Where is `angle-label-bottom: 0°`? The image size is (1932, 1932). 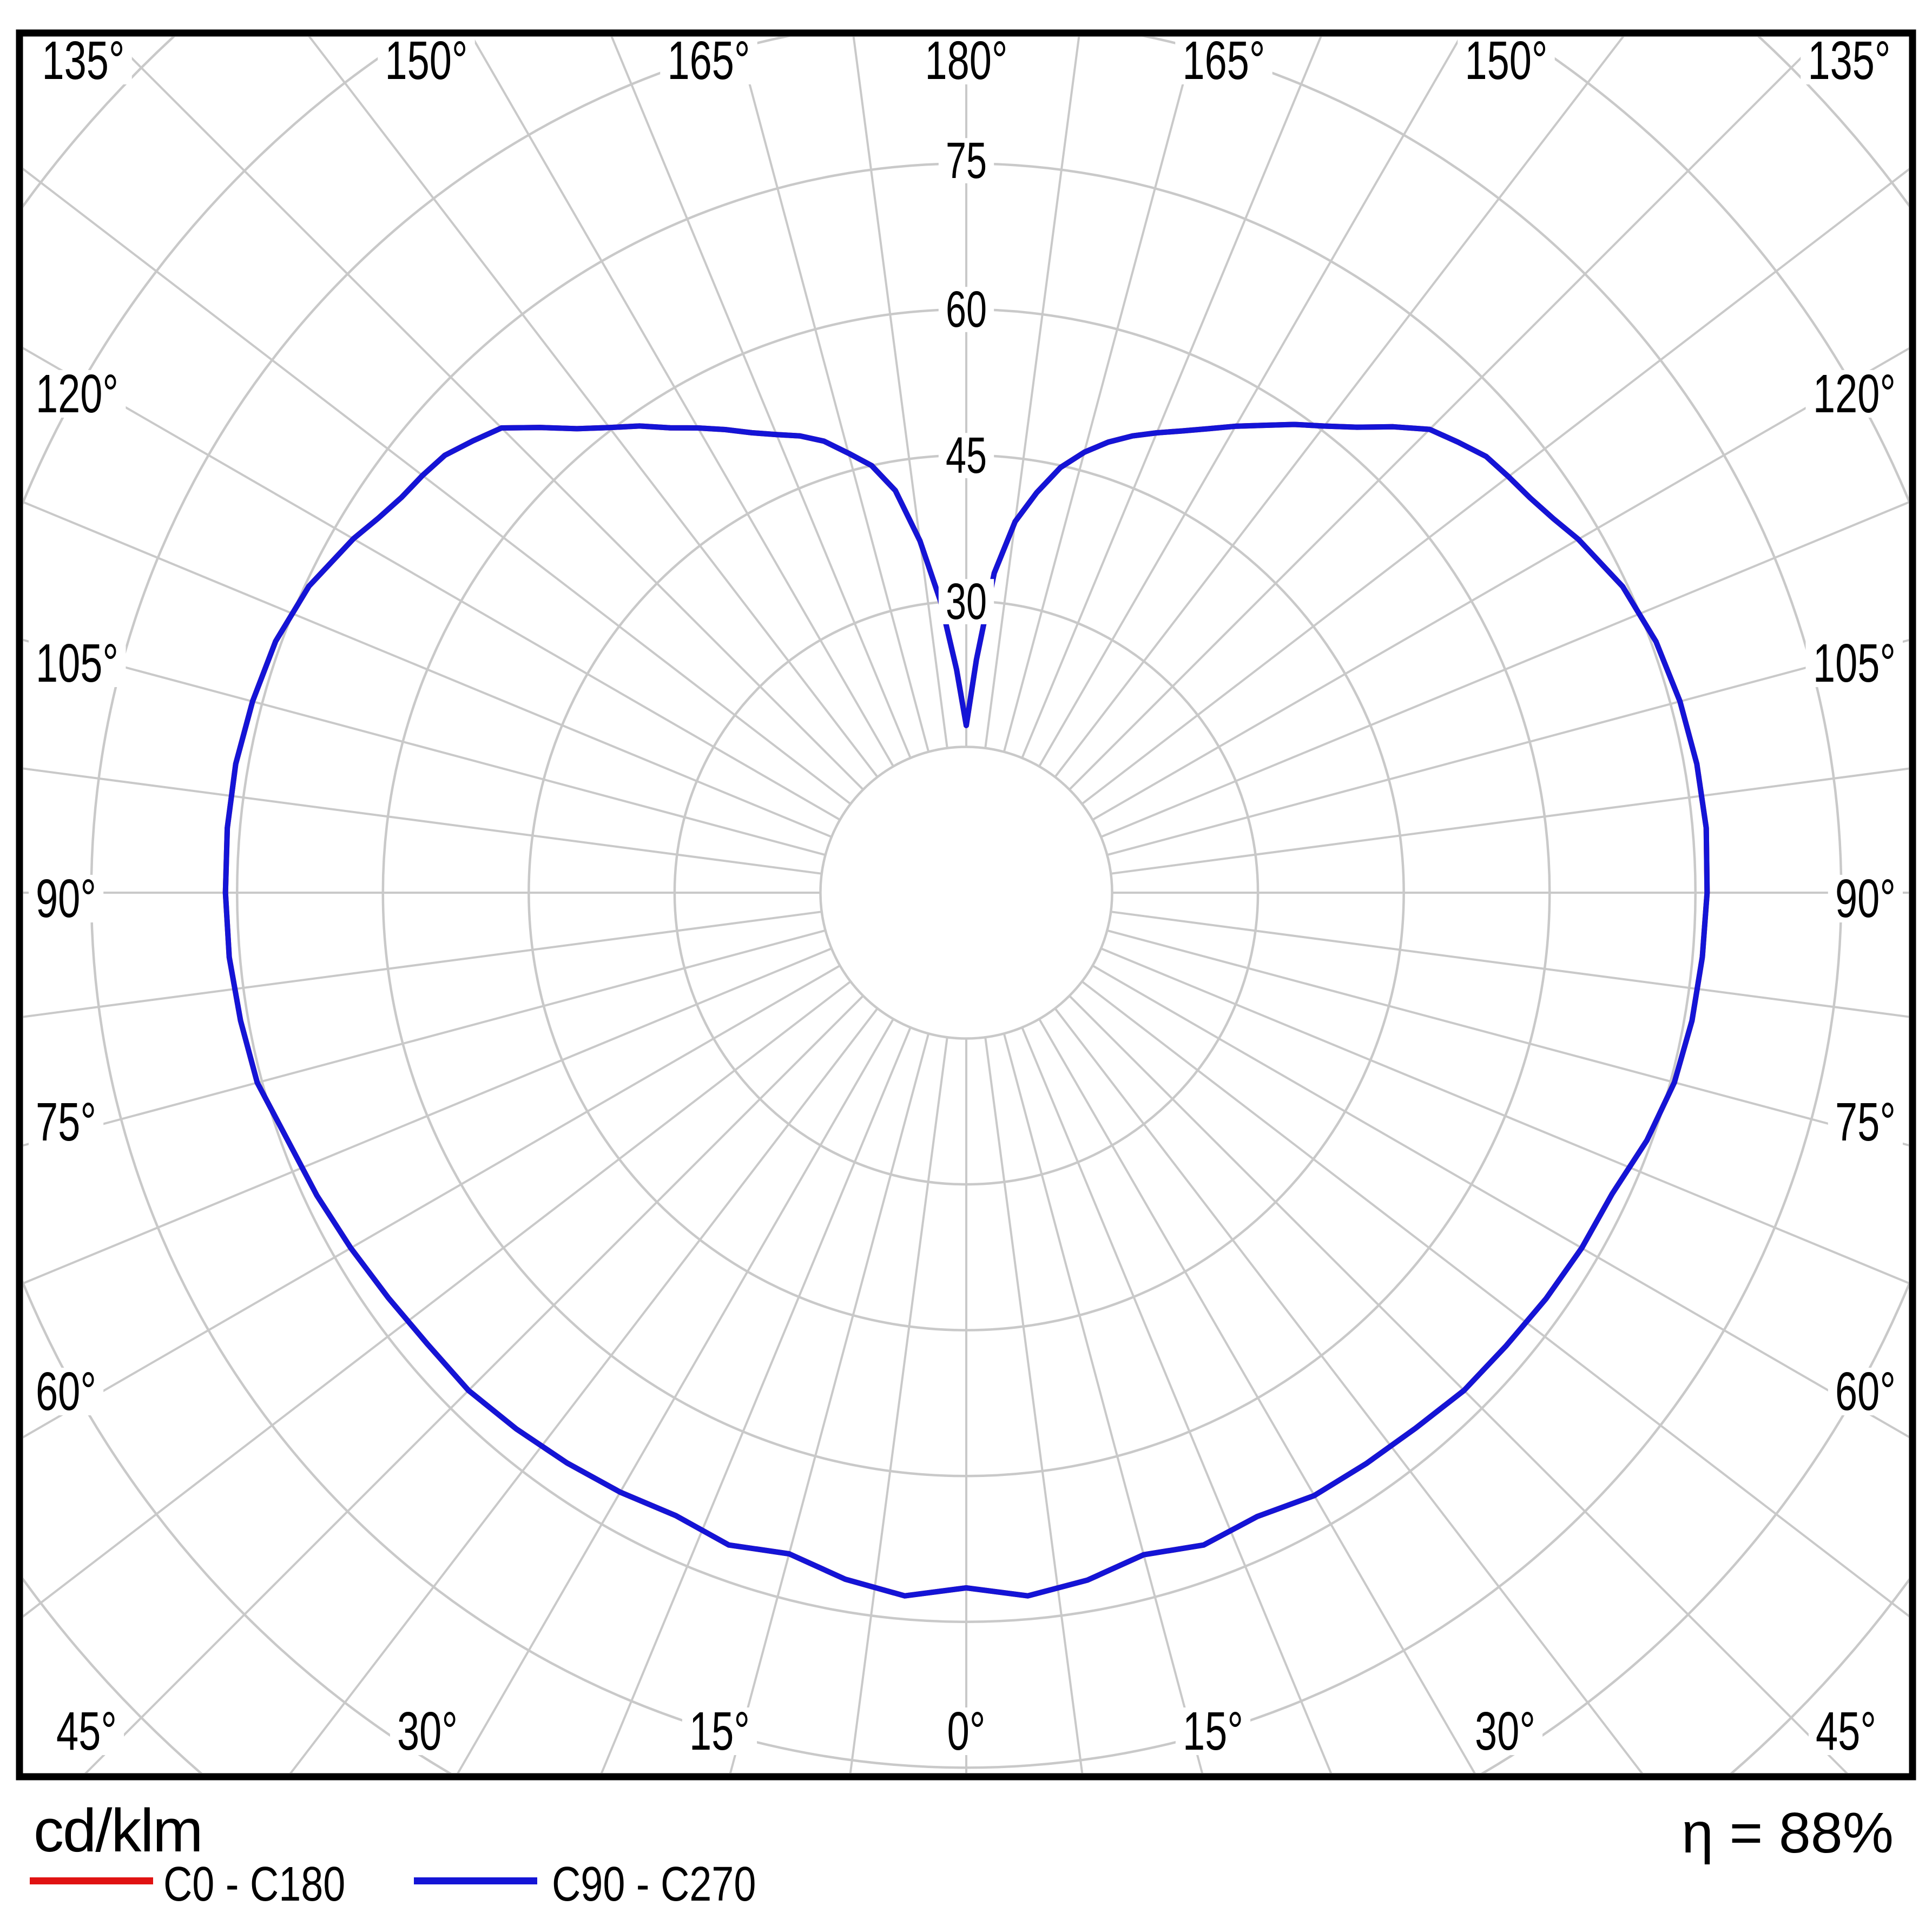
angle-label-bottom: 0° is located at coordinates (966, 1731).